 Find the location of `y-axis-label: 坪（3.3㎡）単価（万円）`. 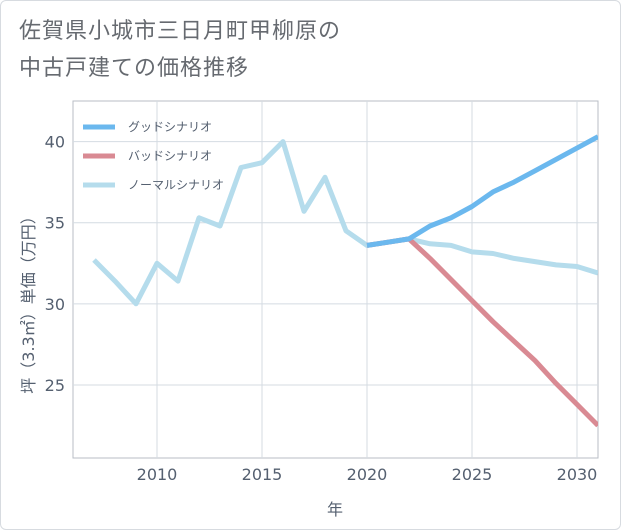

y-axis-label: 坪（3.3㎡）単価（万円） is located at coordinates (28, 300).